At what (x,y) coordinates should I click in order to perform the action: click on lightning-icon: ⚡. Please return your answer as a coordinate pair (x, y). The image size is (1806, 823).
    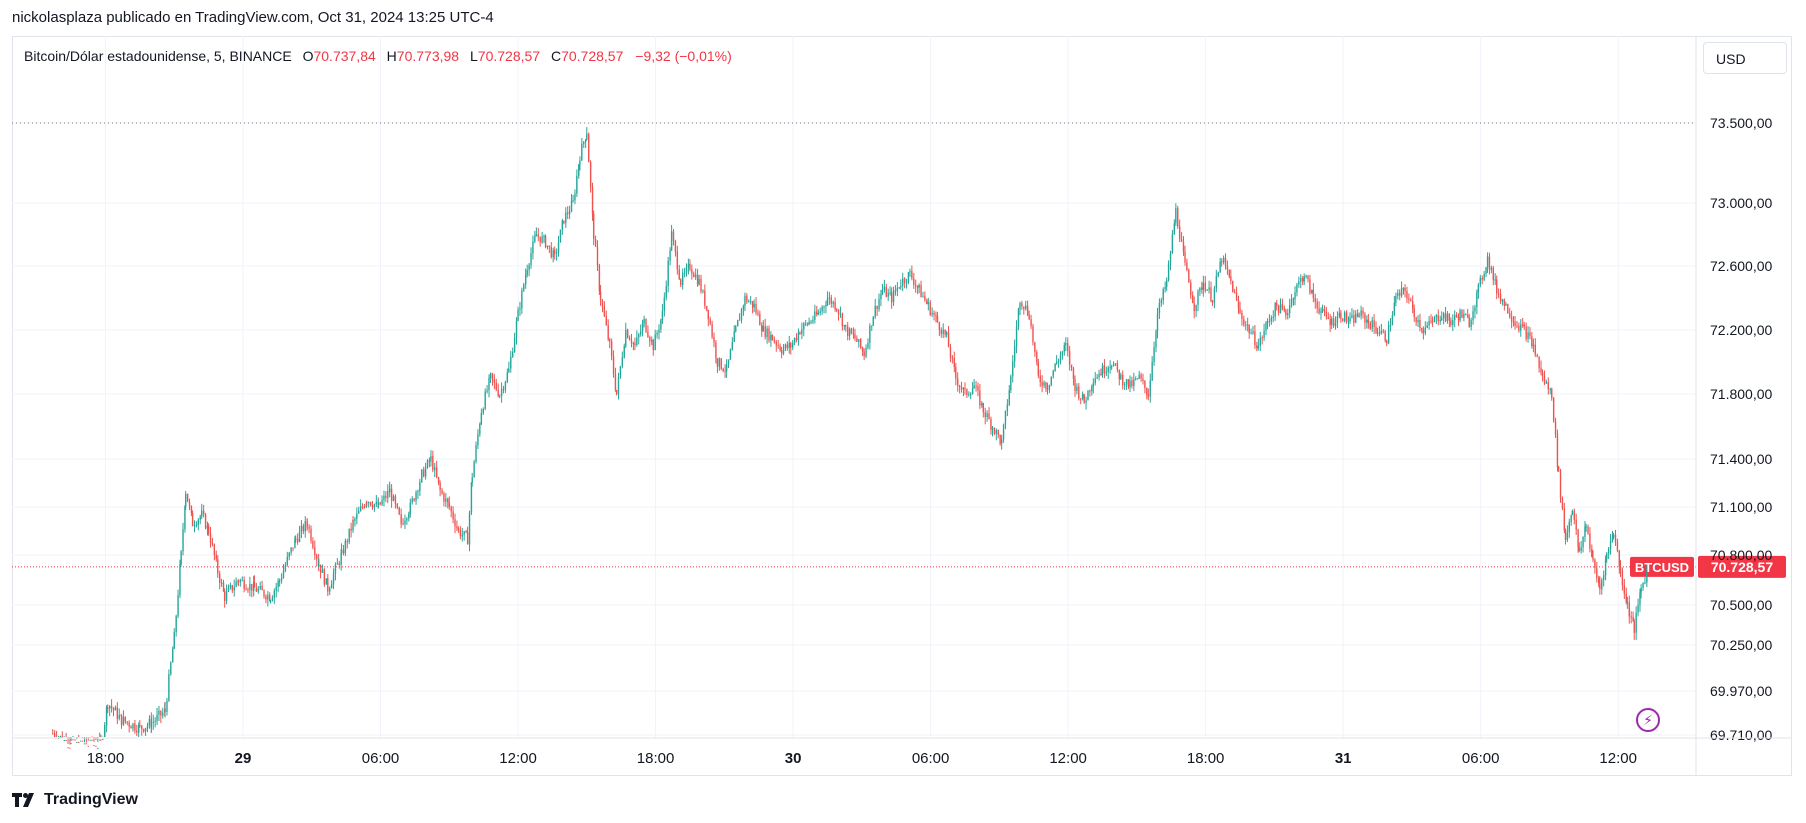
    Looking at the image, I should click on (1648, 720).